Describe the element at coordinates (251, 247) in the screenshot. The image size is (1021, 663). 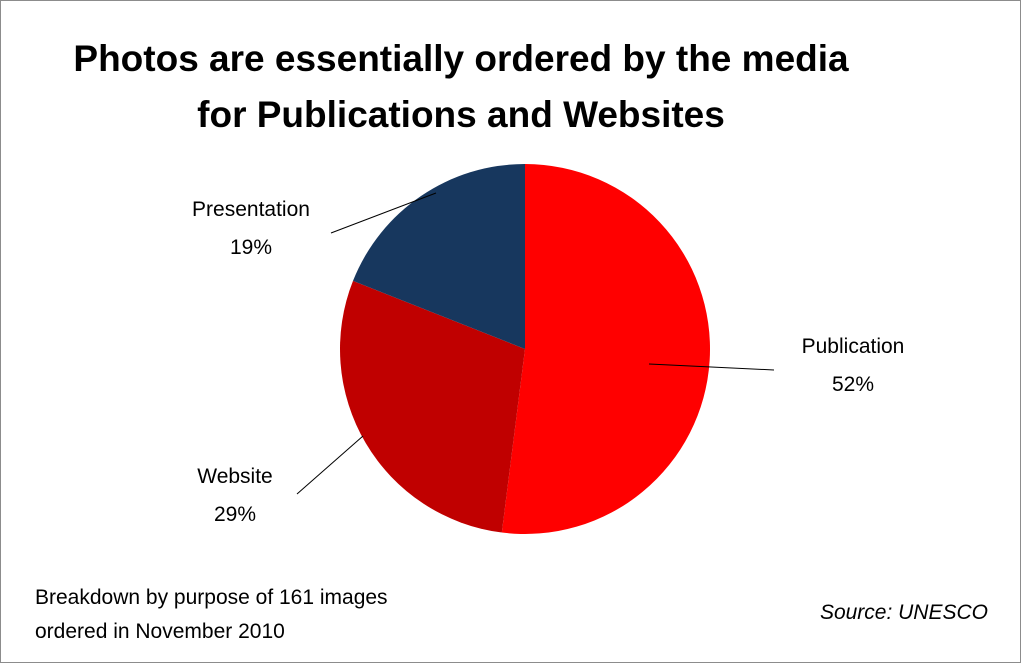
I see `slice-percent-presentation: 19%` at that location.